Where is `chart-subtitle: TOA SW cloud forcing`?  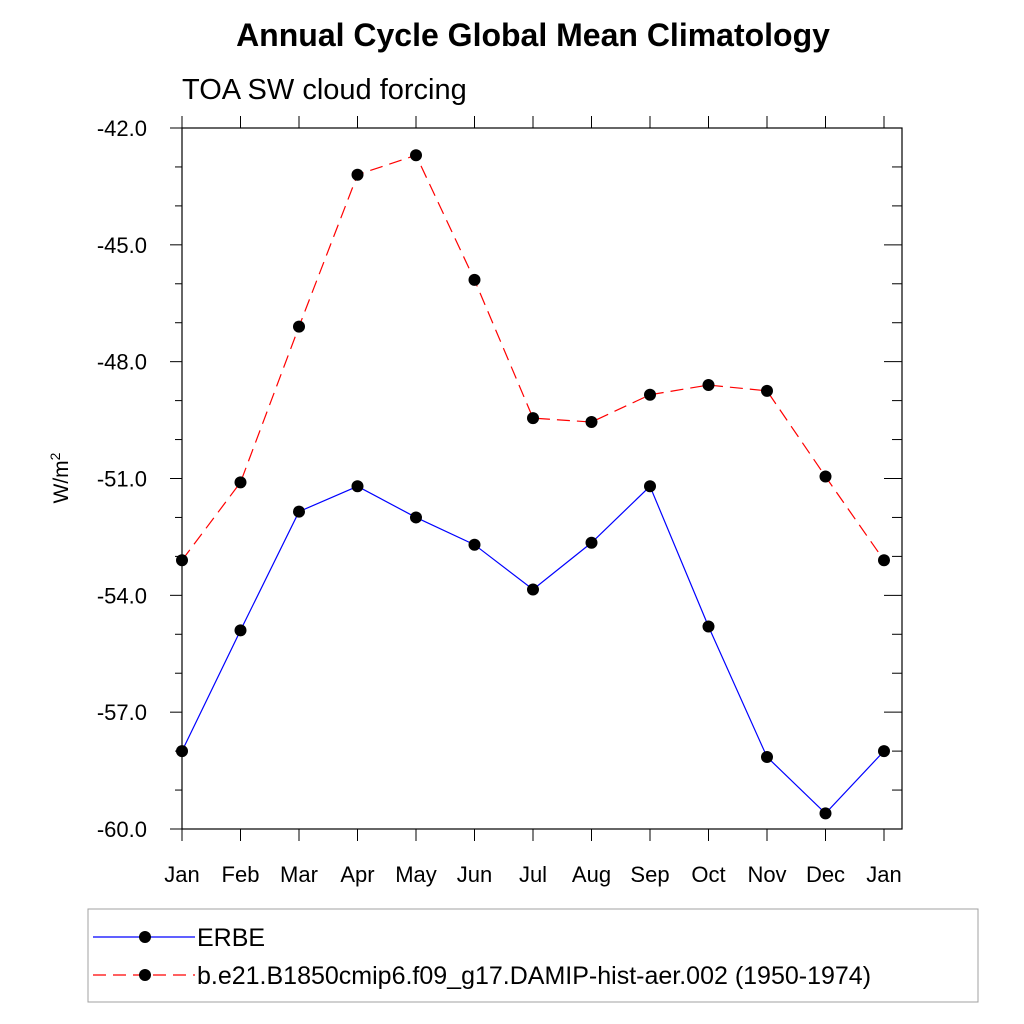 chart-subtitle: TOA SW cloud forcing is located at coordinates (324, 90).